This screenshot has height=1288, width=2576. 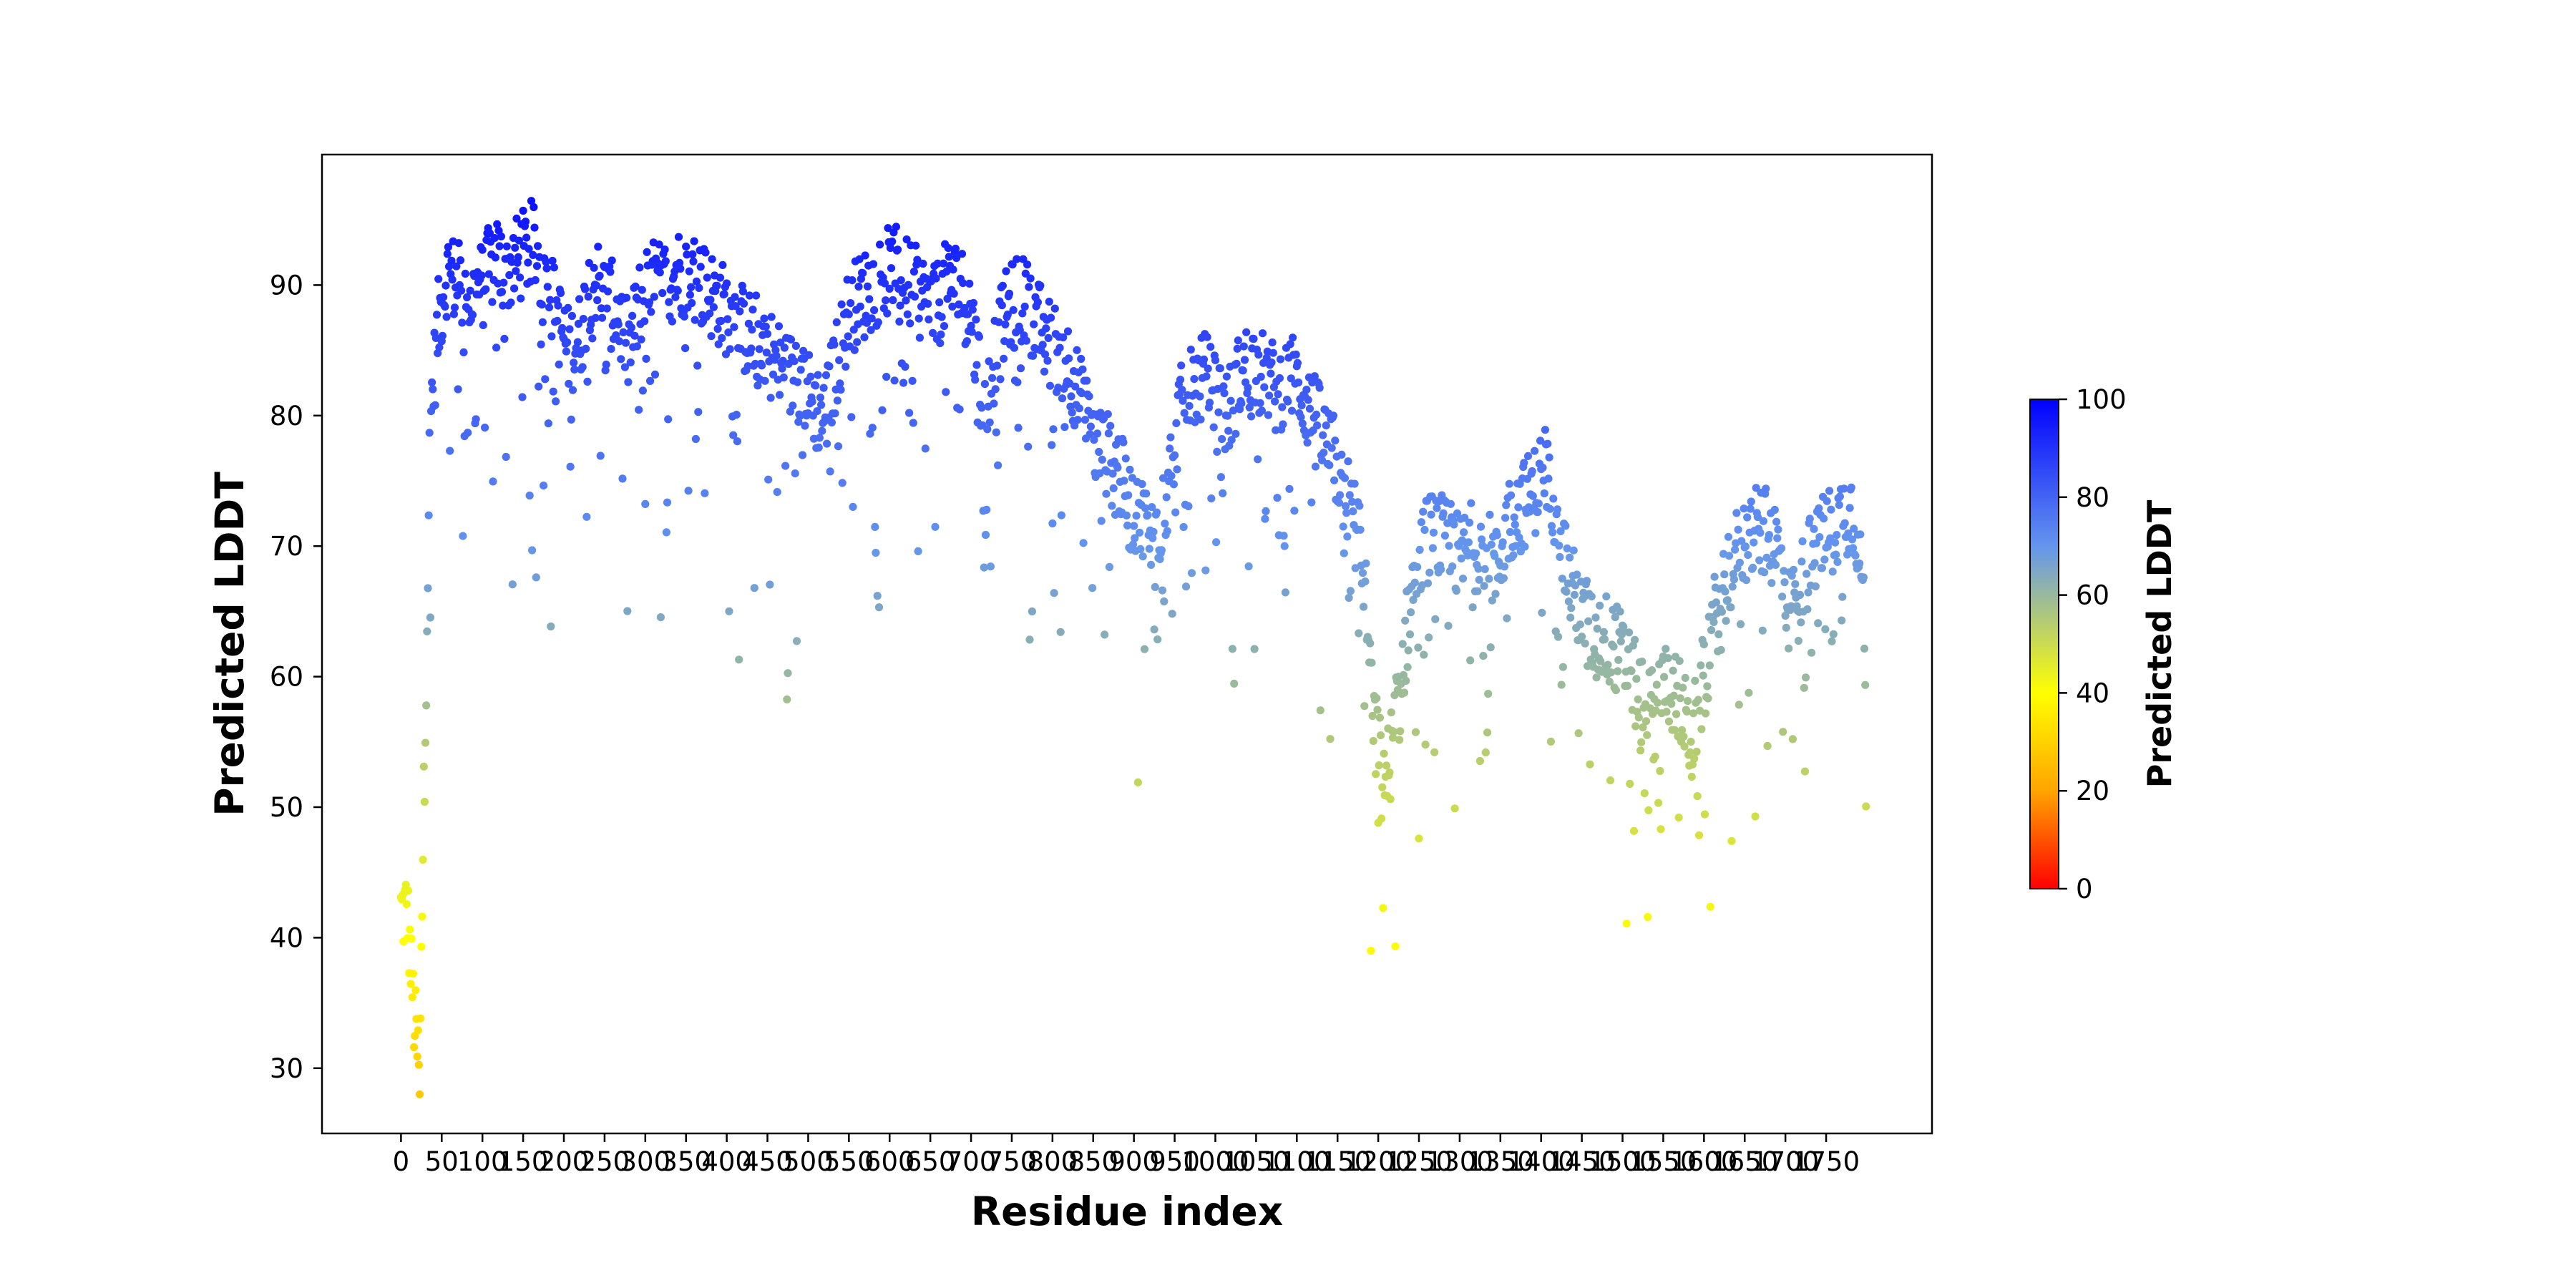 I want to click on x-tick-label: 0, so click(x=401, y=1161).